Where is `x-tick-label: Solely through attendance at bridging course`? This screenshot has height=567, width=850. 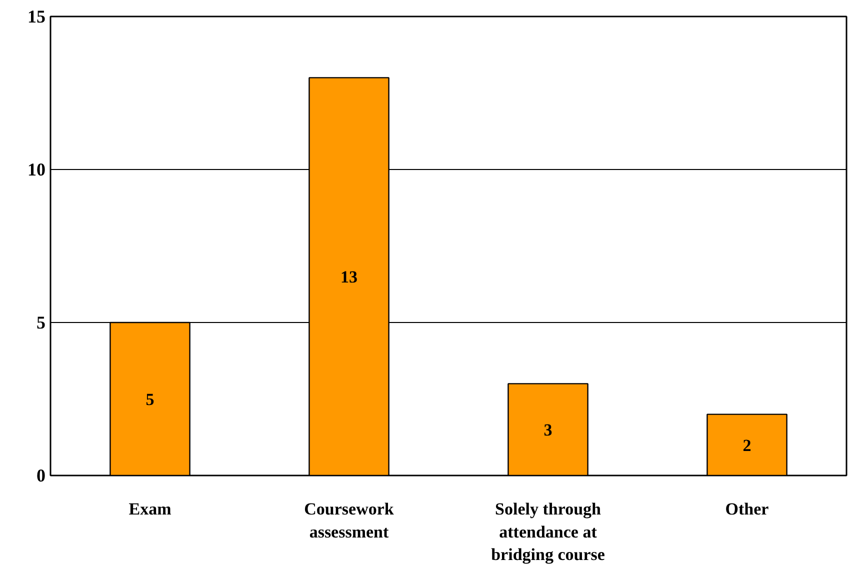 x-tick-label: Solely through attendance at bridging course is located at coordinates (548, 532).